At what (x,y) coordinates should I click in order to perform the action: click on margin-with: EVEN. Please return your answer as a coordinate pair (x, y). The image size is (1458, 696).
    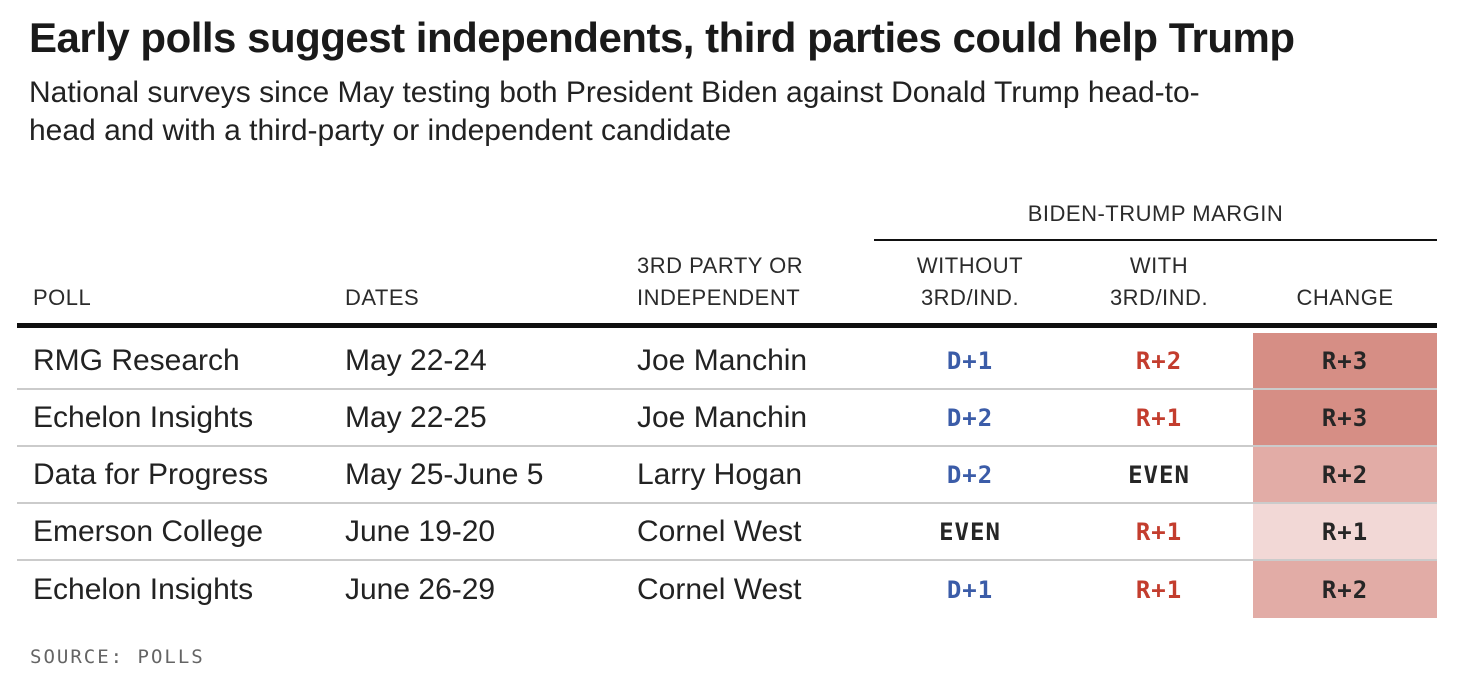
    Looking at the image, I should click on (1159, 474).